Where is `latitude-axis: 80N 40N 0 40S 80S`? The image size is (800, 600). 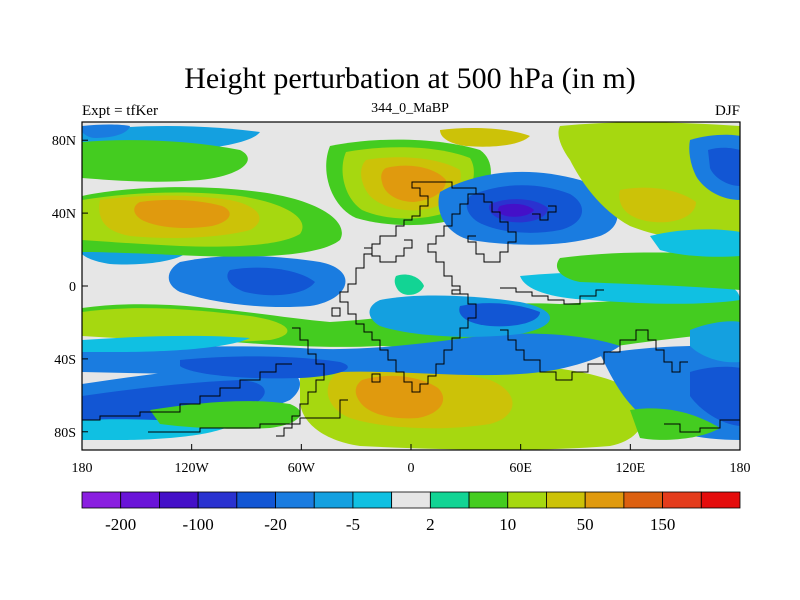
latitude-axis: 80N 40N 0 40S 80S is located at coordinates (70, 287).